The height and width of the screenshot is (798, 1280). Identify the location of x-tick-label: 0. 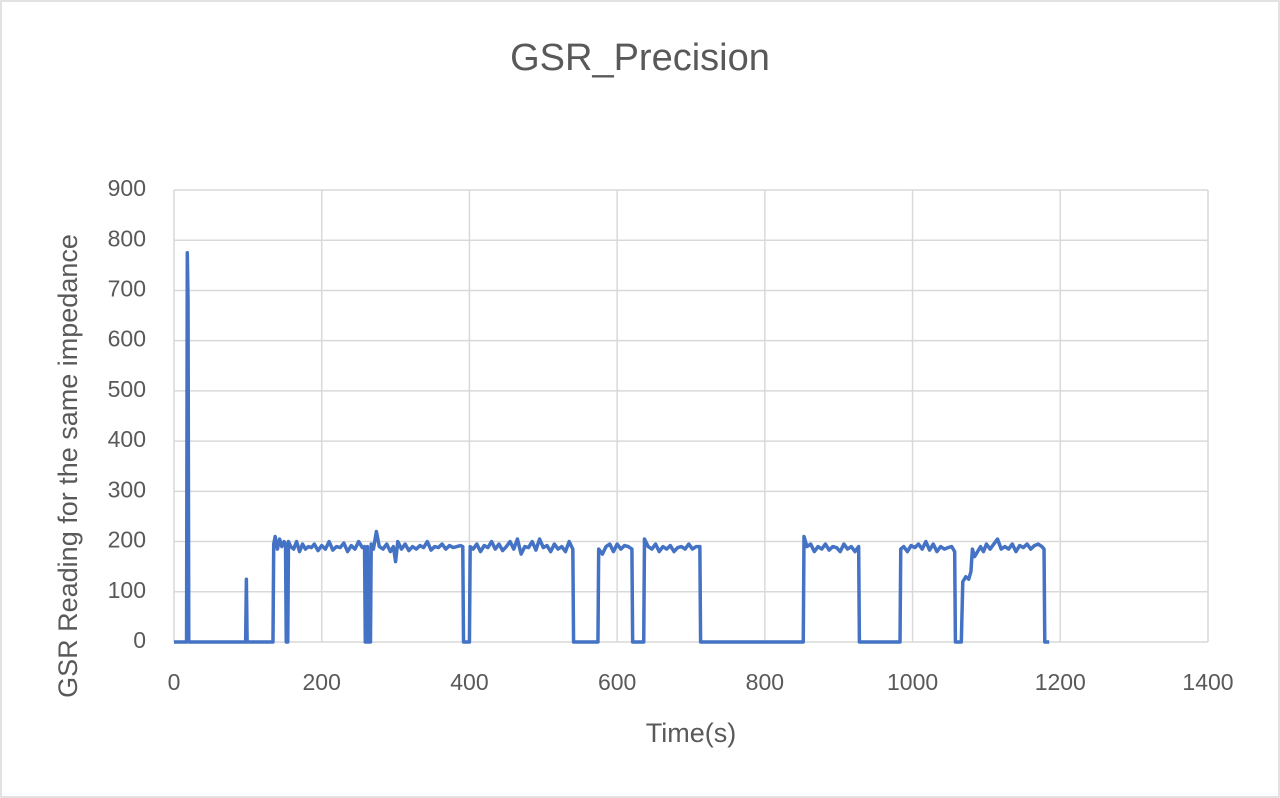
(174, 682).